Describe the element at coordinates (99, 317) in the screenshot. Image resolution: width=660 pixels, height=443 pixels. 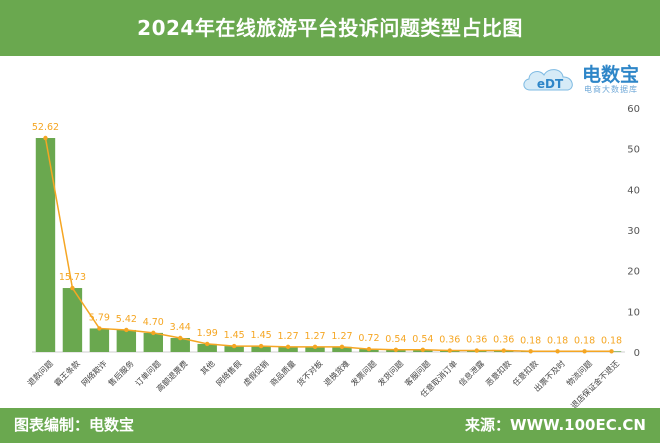
I see `data-label: 5.79` at that location.